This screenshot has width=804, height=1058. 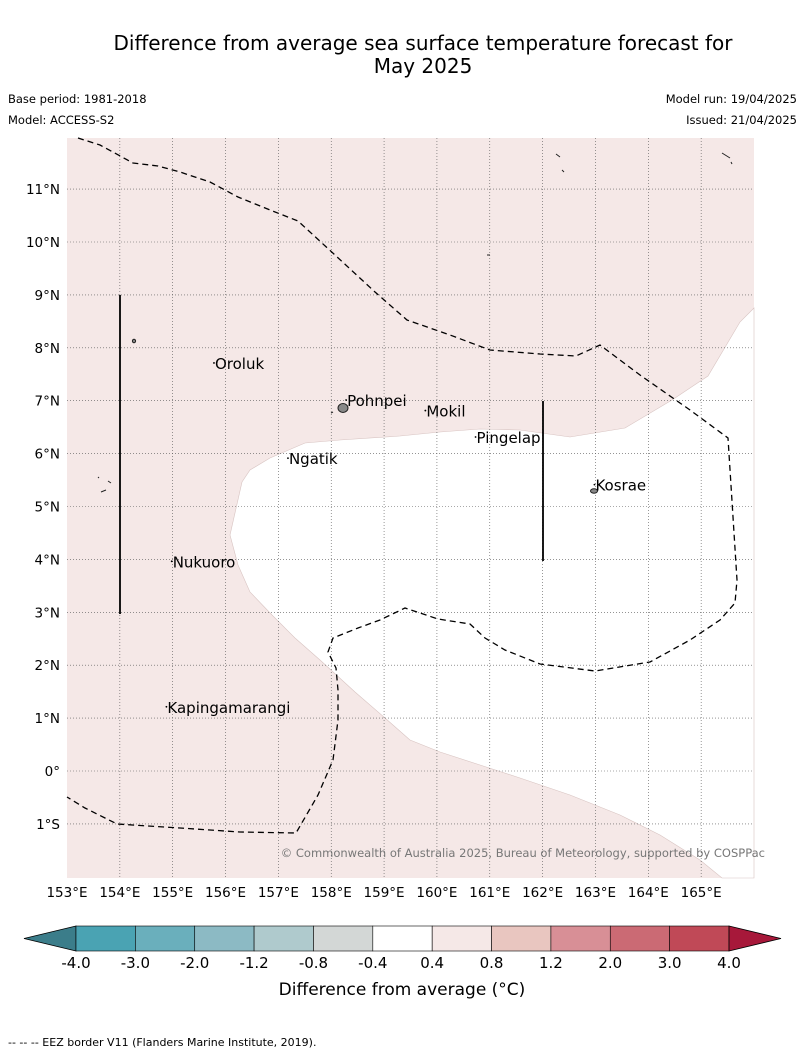 What do you see at coordinates (445, 412) in the screenshot?
I see `place-label: Mokil` at bounding box center [445, 412].